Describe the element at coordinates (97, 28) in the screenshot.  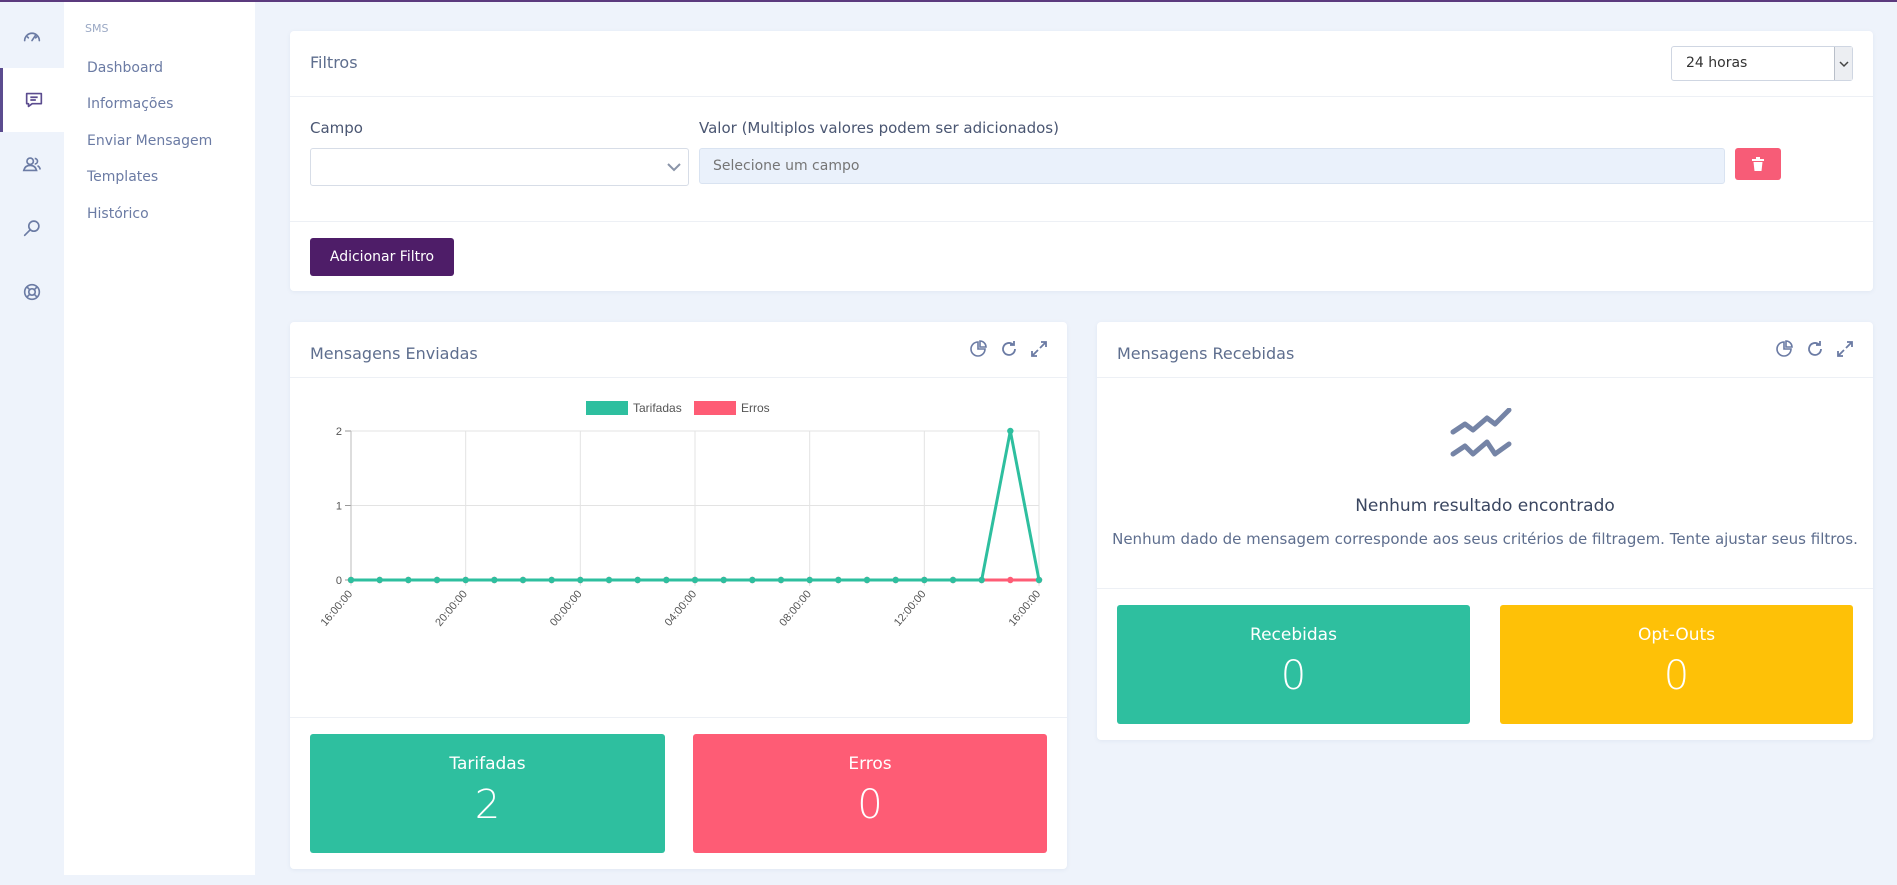
I see `submenu-section-title: SMS` at that location.